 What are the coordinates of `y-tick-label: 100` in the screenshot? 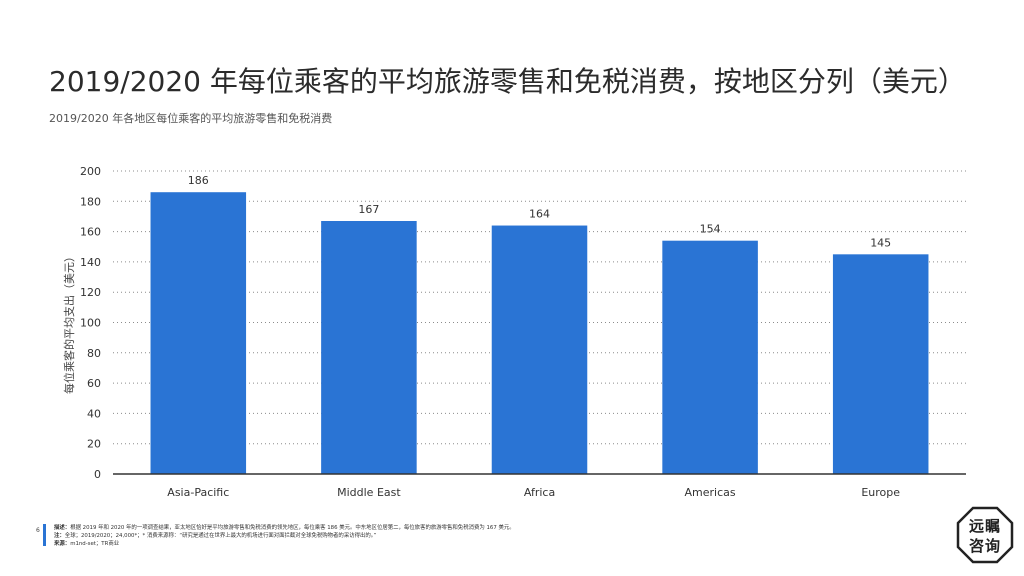 It's located at (90, 323).